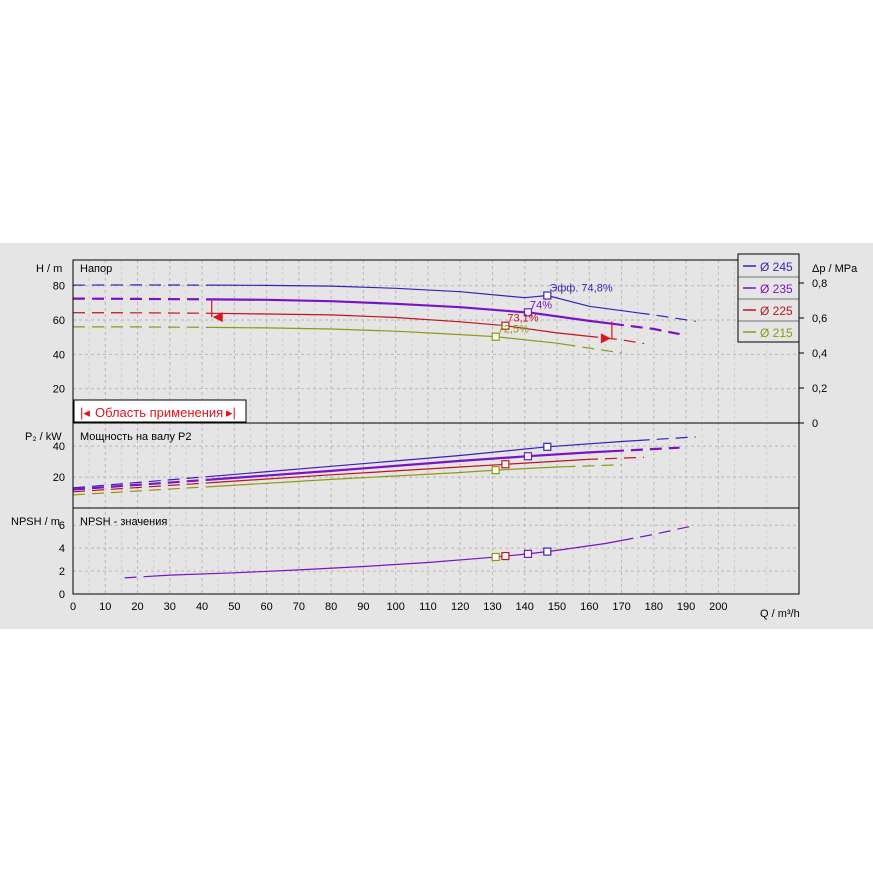 This screenshot has height=873, width=873. What do you see at coordinates (35, 522) in the screenshot?
I see `npsh-axis-title: NPSH / m` at bounding box center [35, 522].